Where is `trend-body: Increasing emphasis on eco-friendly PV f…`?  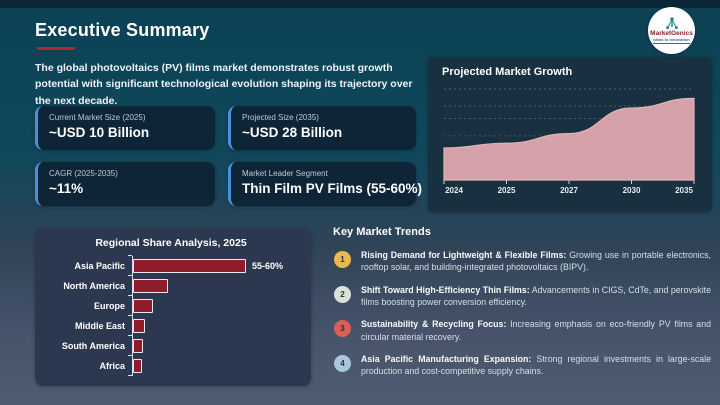 trend-body: Increasing emphasis on eco-friendly PV f… is located at coordinates (536, 330).